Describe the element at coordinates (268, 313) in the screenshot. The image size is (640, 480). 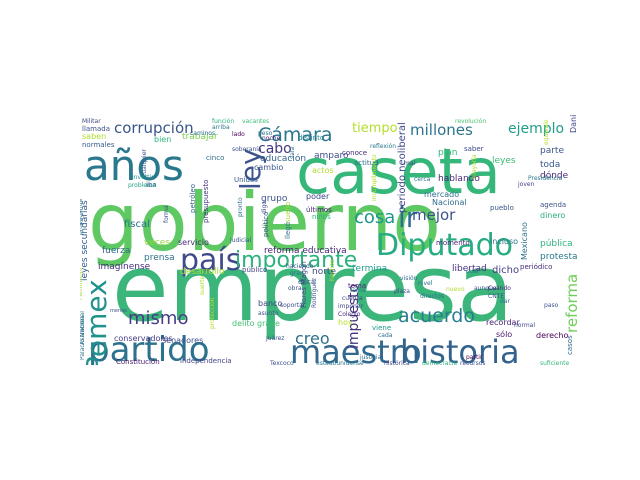
I see `word-asunto: asunto` at that location.